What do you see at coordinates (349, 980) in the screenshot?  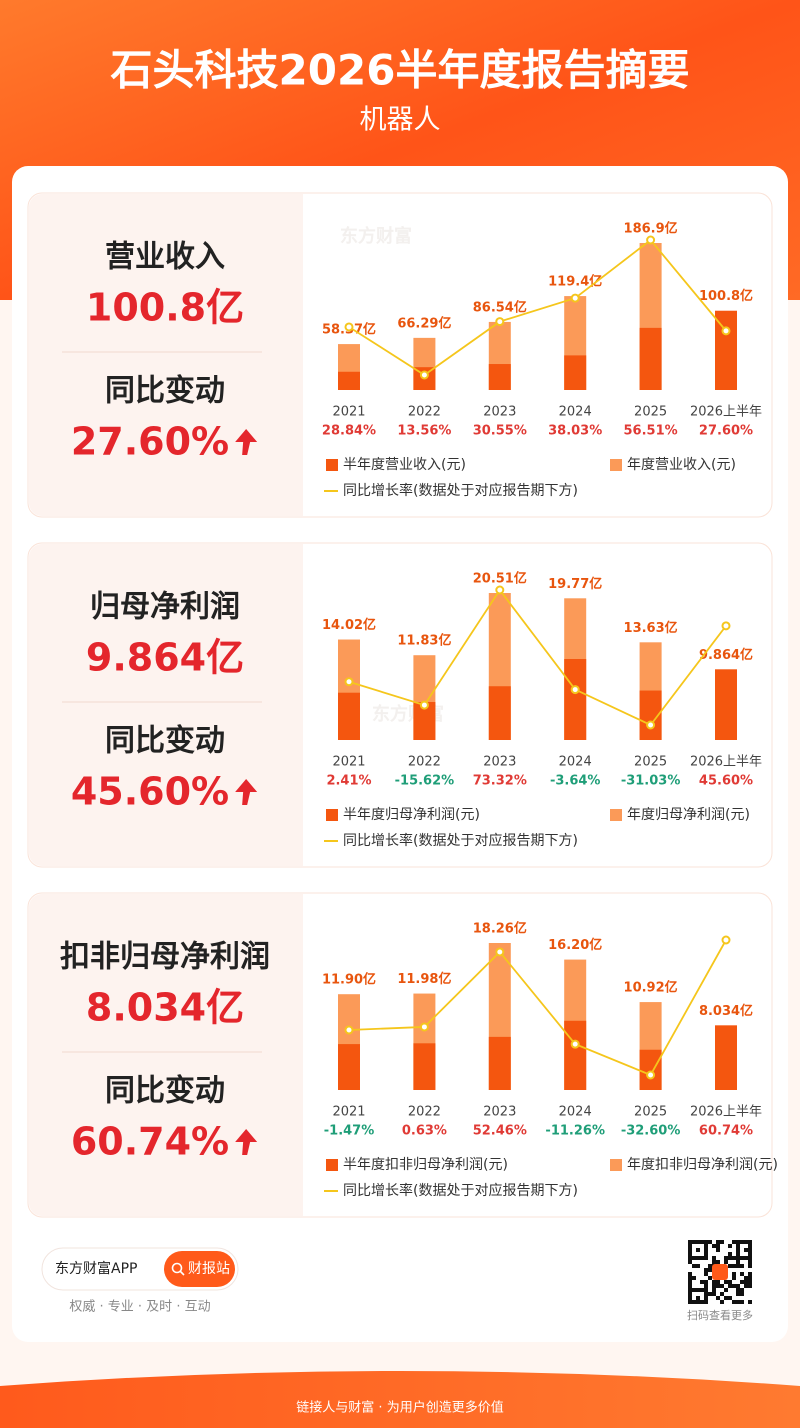 I see `bar-label: 11.90亿` at bounding box center [349, 980].